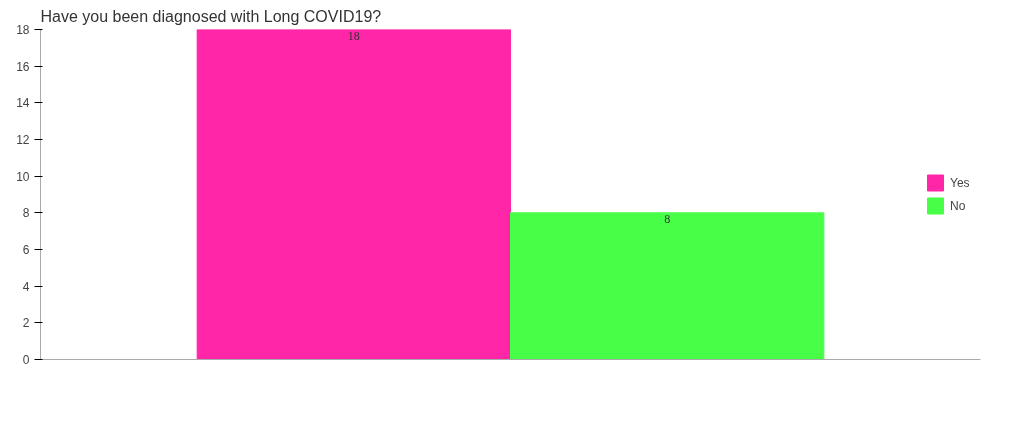 Image resolution: width=1024 pixels, height=423 pixels. What do you see at coordinates (667, 218) in the screenshot?
I see `data-label: 8` at bounding box center [667, 218].